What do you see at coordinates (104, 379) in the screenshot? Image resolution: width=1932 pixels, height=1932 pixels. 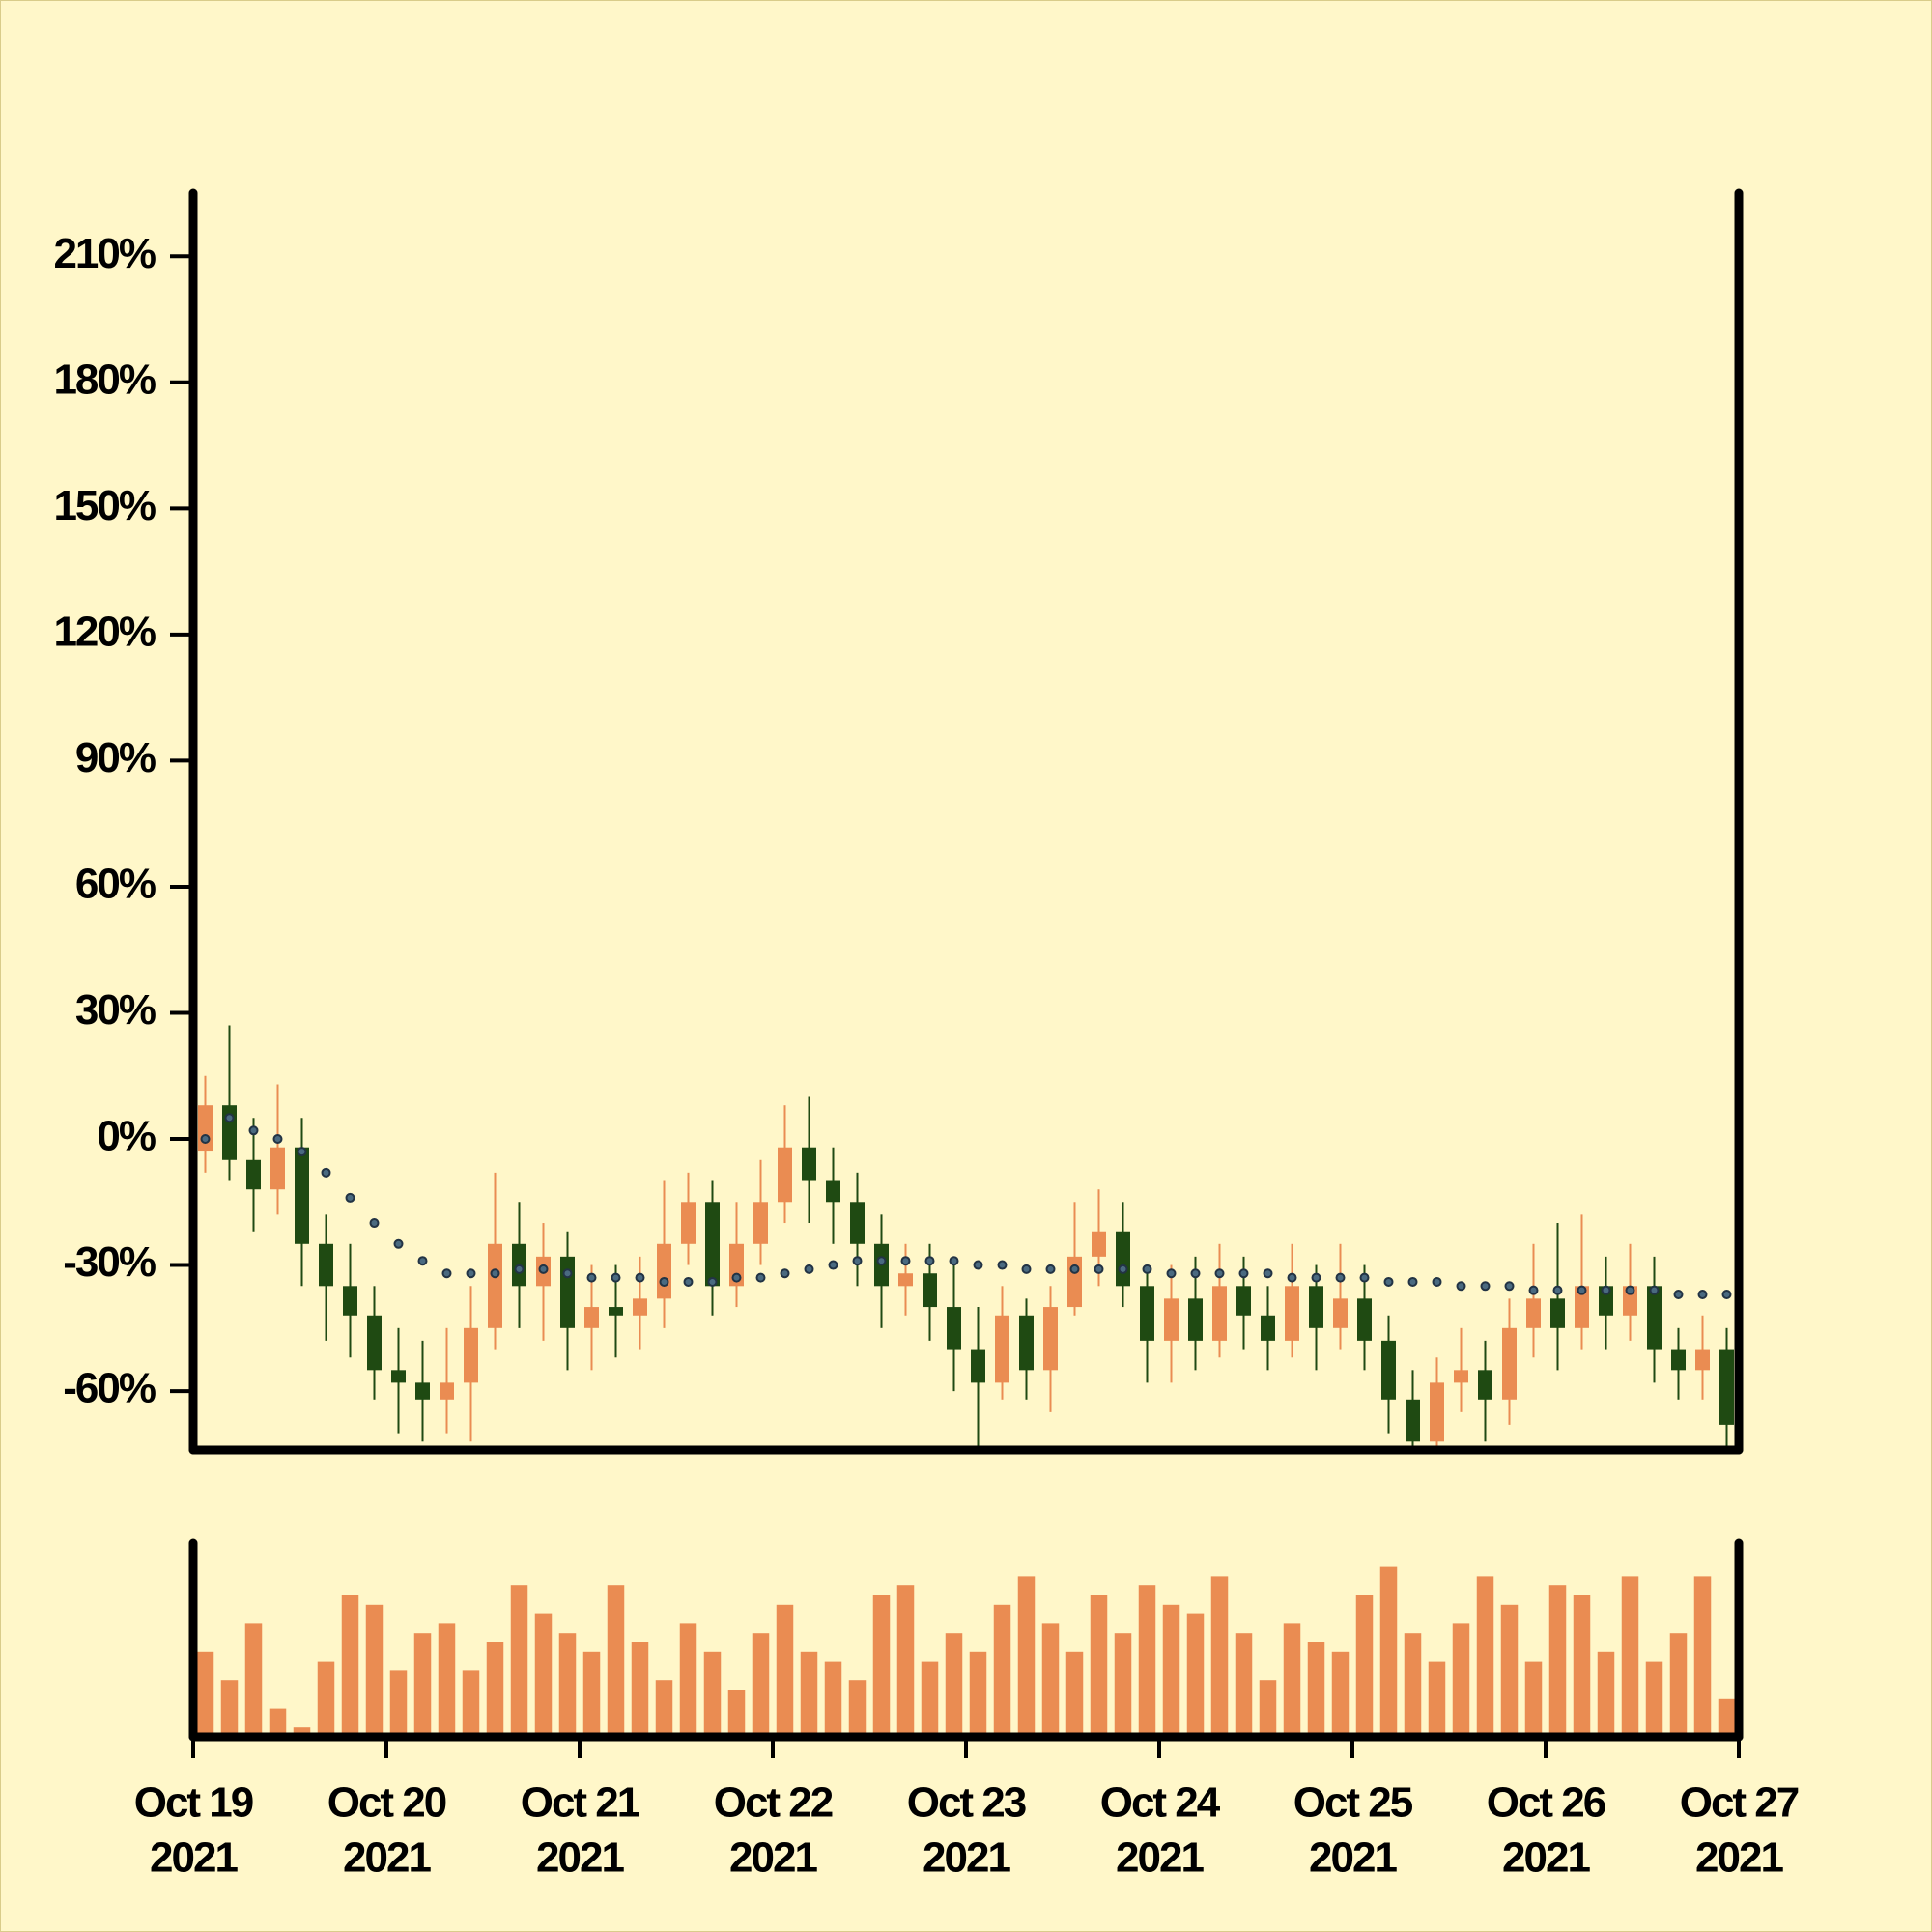 I see `y-tick-label: 180%` at bounding box center [104, 379].